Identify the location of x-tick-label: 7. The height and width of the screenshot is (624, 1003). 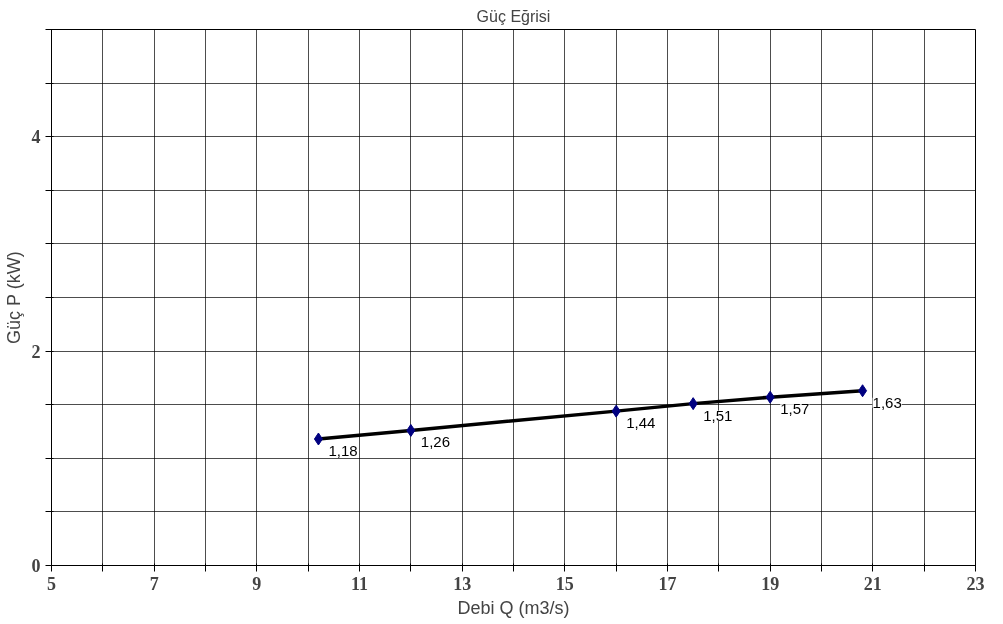
(154, 583).